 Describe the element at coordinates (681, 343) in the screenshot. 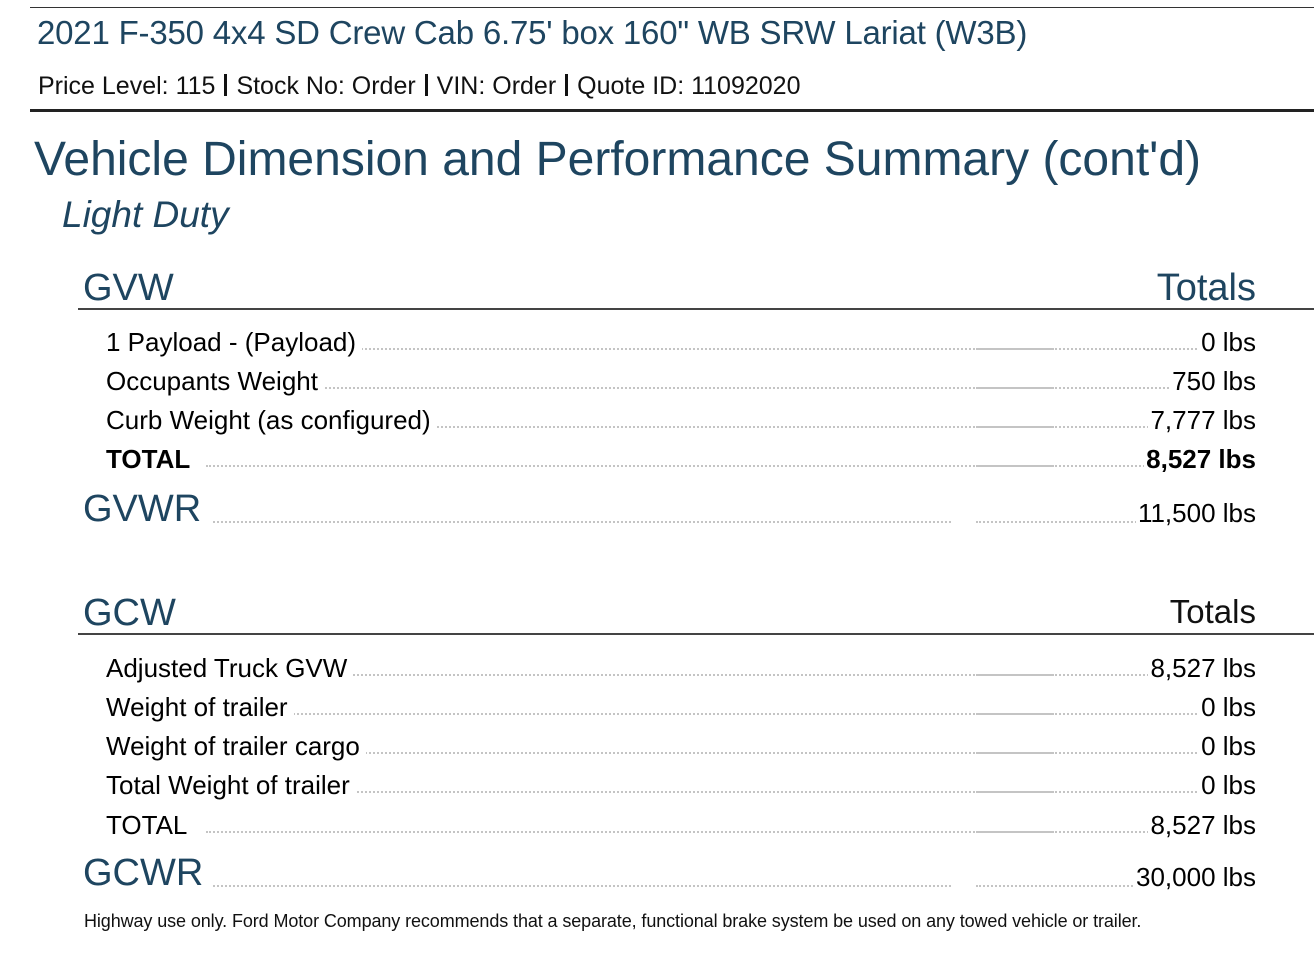

I see `gvw-row-payload: 1 Payload - (Payload) 0 lbs` at that location.